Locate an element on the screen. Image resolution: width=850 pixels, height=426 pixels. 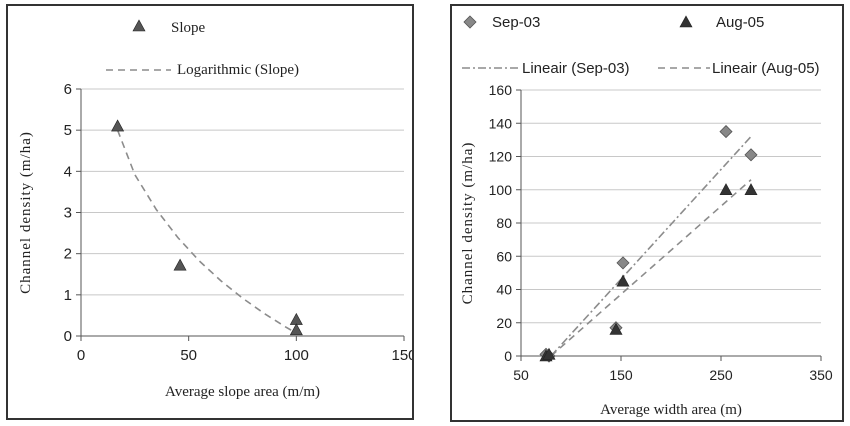
y-tick-label: 140 is located at coordinates (501, 123).